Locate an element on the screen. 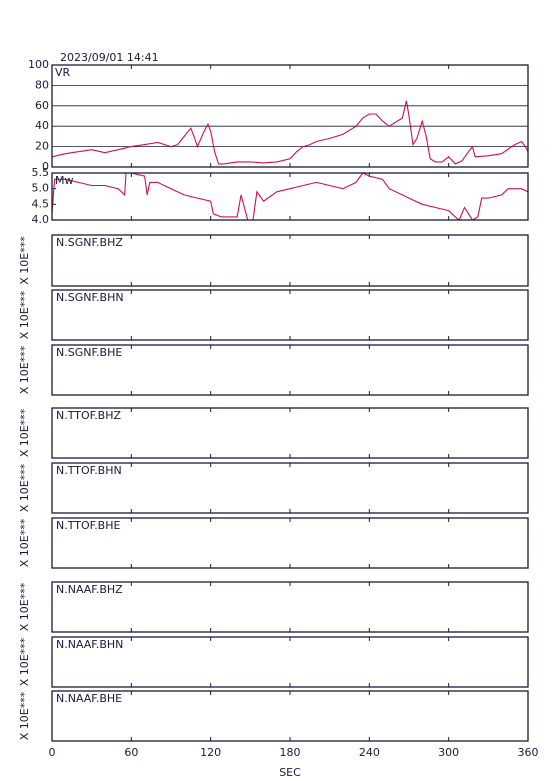 This screenshot has height=781, width=554. y-tick-label: 60 is located at coordinates (42, 105).